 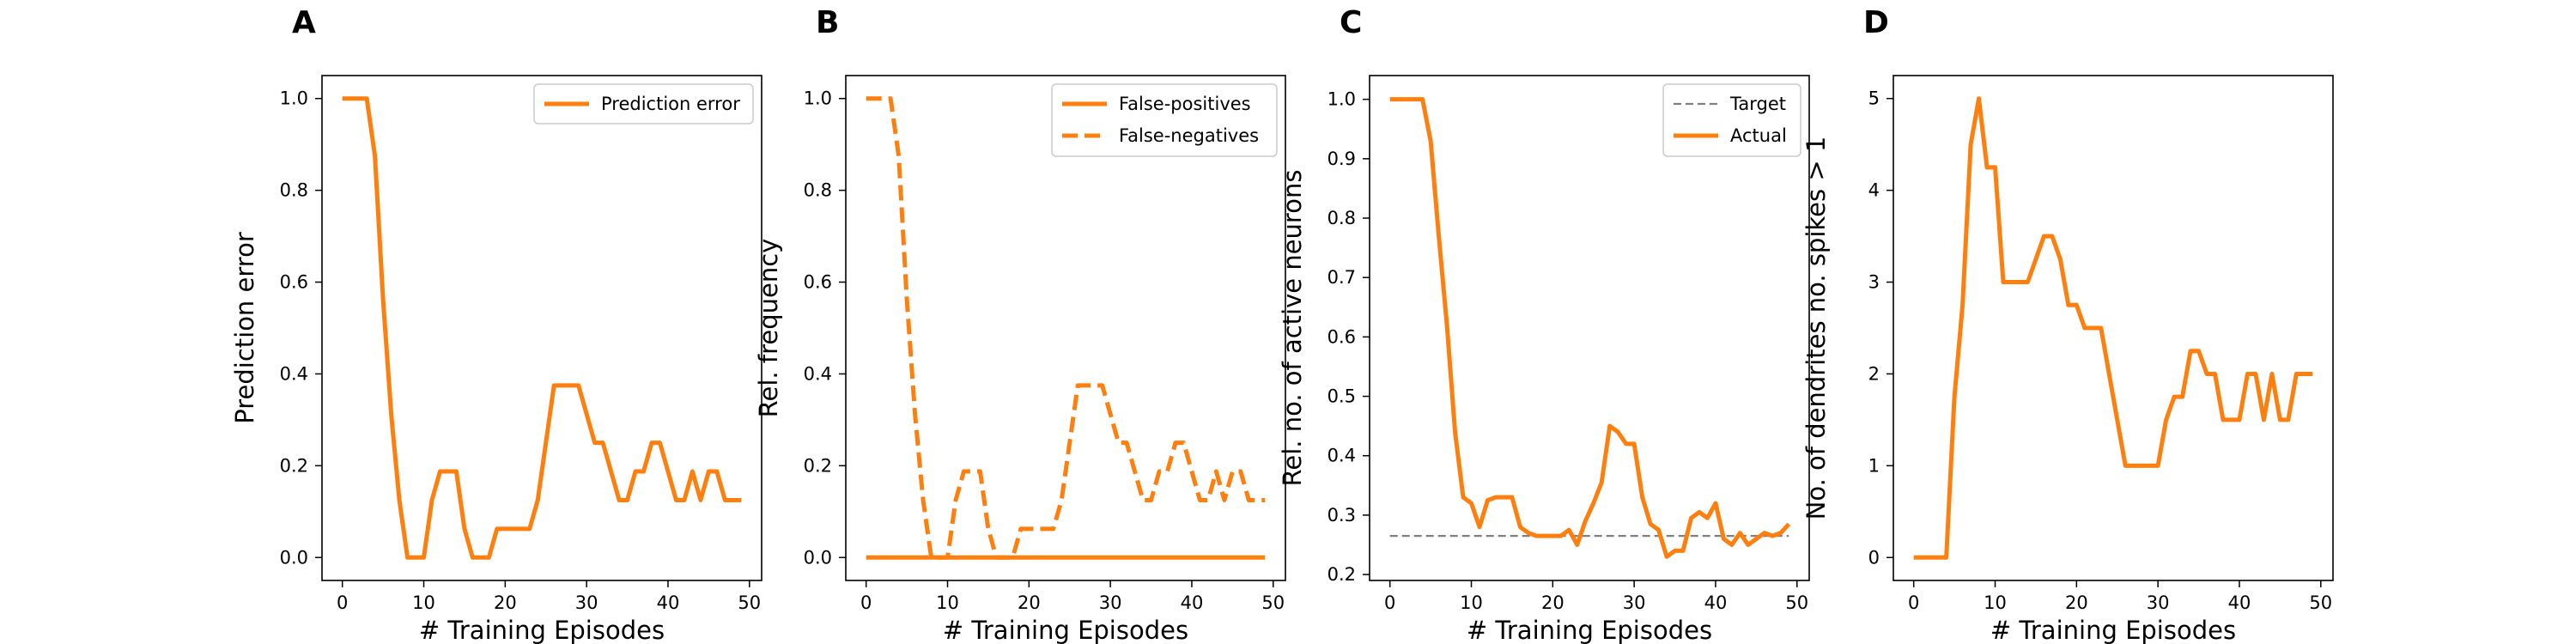 What do you see at coordinates (828, 23) in the screenshot?
I see `panel-label: B` at bounding box center [828, 23].